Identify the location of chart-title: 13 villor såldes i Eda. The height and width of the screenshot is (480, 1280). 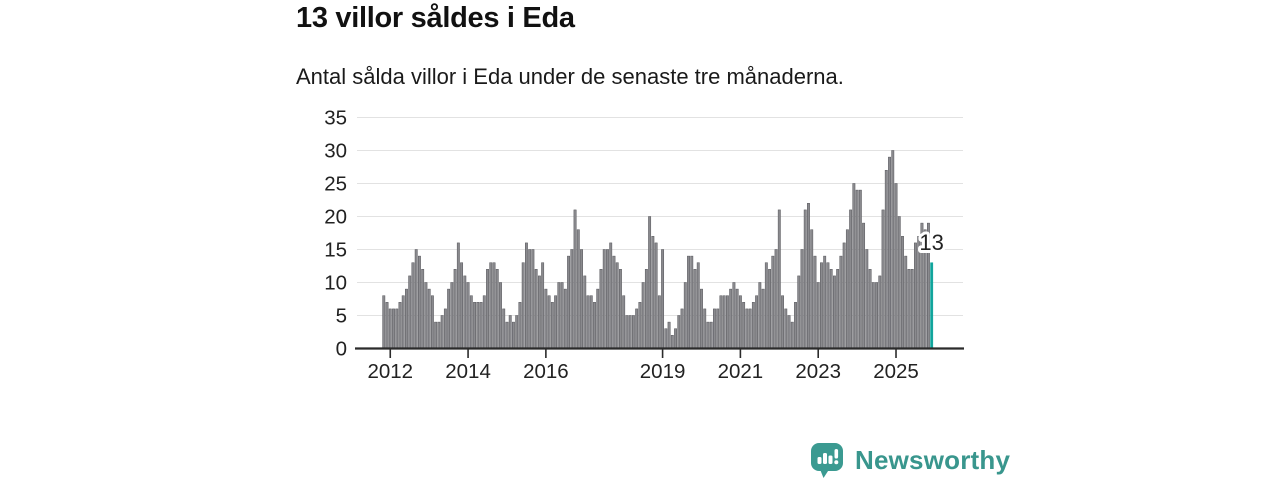
(435, 18).